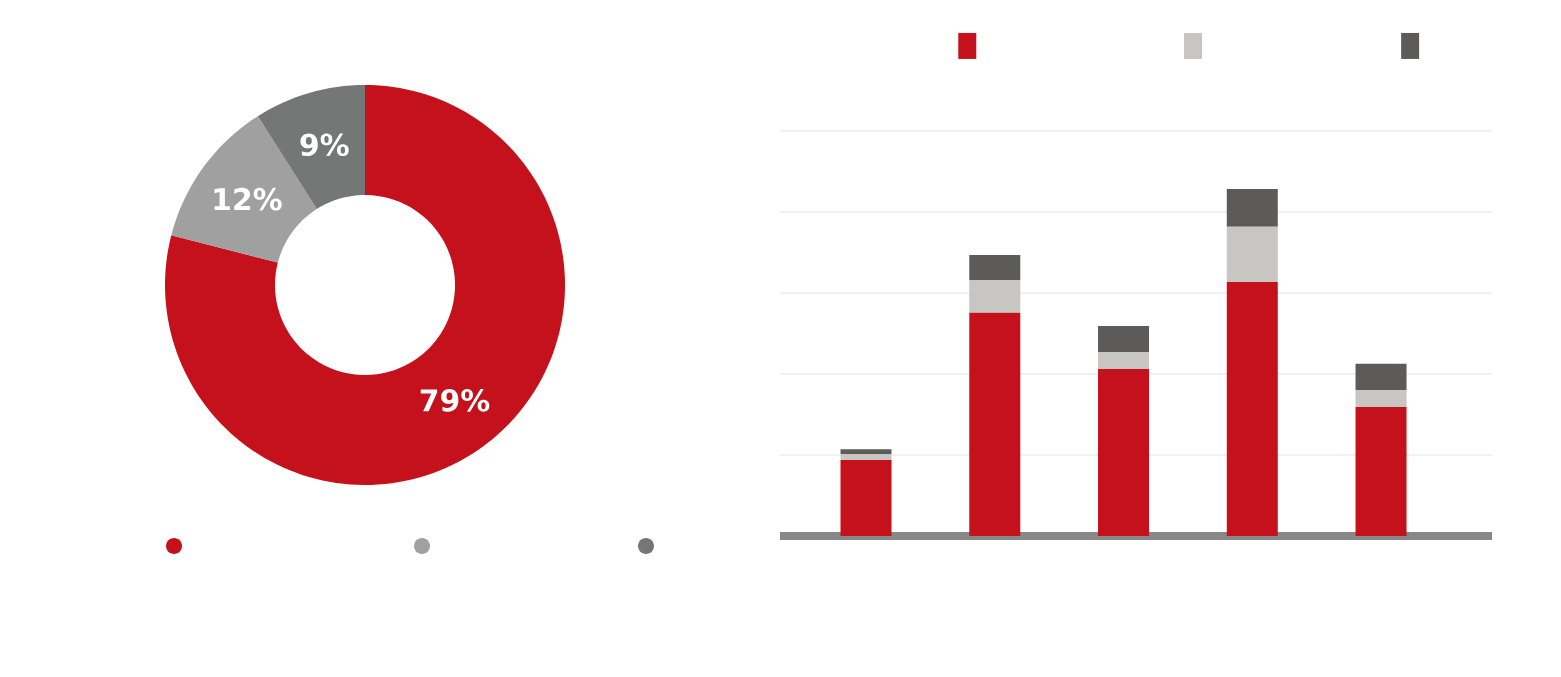 This screenshot has height=677, width=1561. What do you see at coordinates (324, 145) in the screenshot?
I see `data-label: 9%` at bounding box center [324, 145].